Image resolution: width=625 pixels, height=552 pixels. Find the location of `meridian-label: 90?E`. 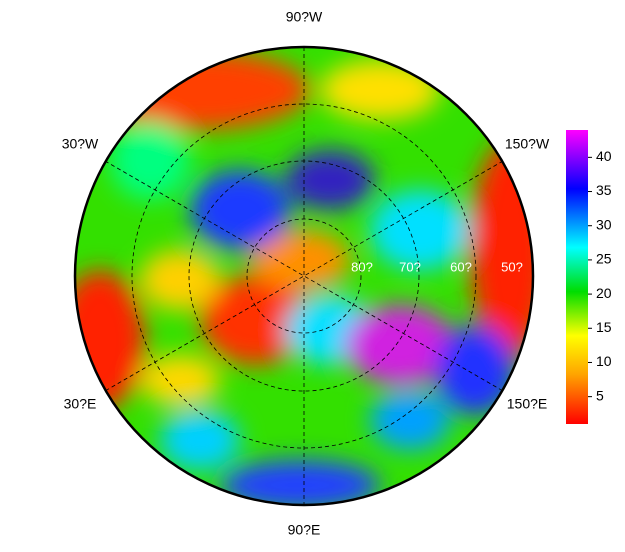

meridian-label: 90?E is located at coordinates (304, 530).